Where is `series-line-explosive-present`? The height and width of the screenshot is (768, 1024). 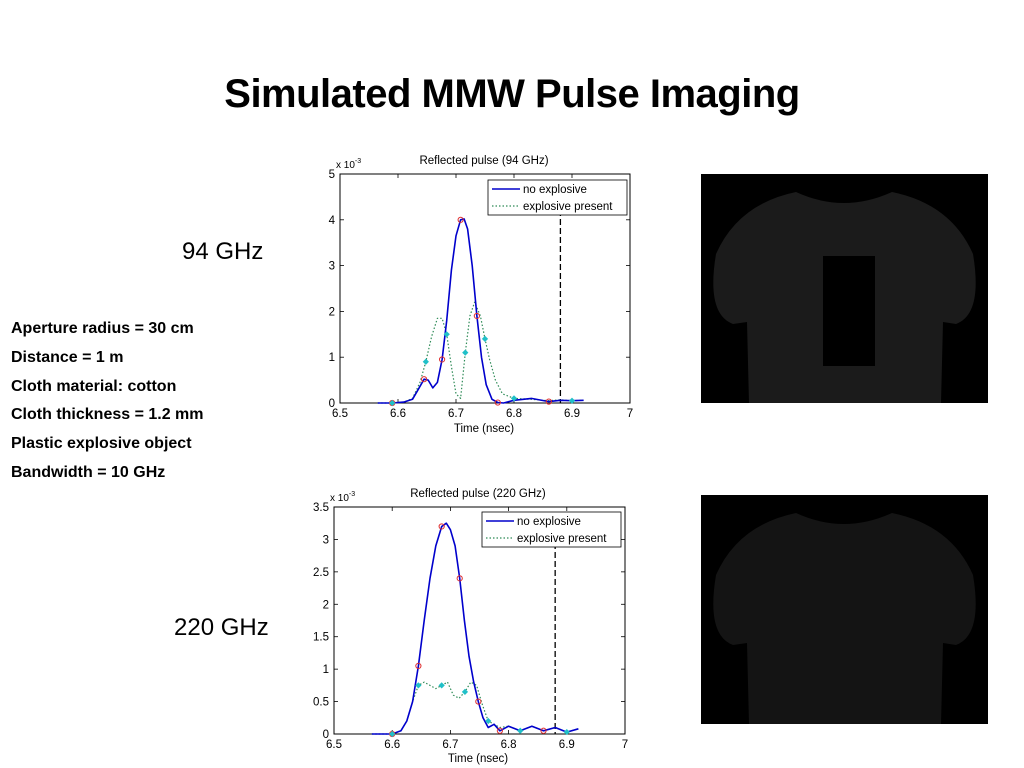 series-line-explosive-present is located at coordinates (480, 352).